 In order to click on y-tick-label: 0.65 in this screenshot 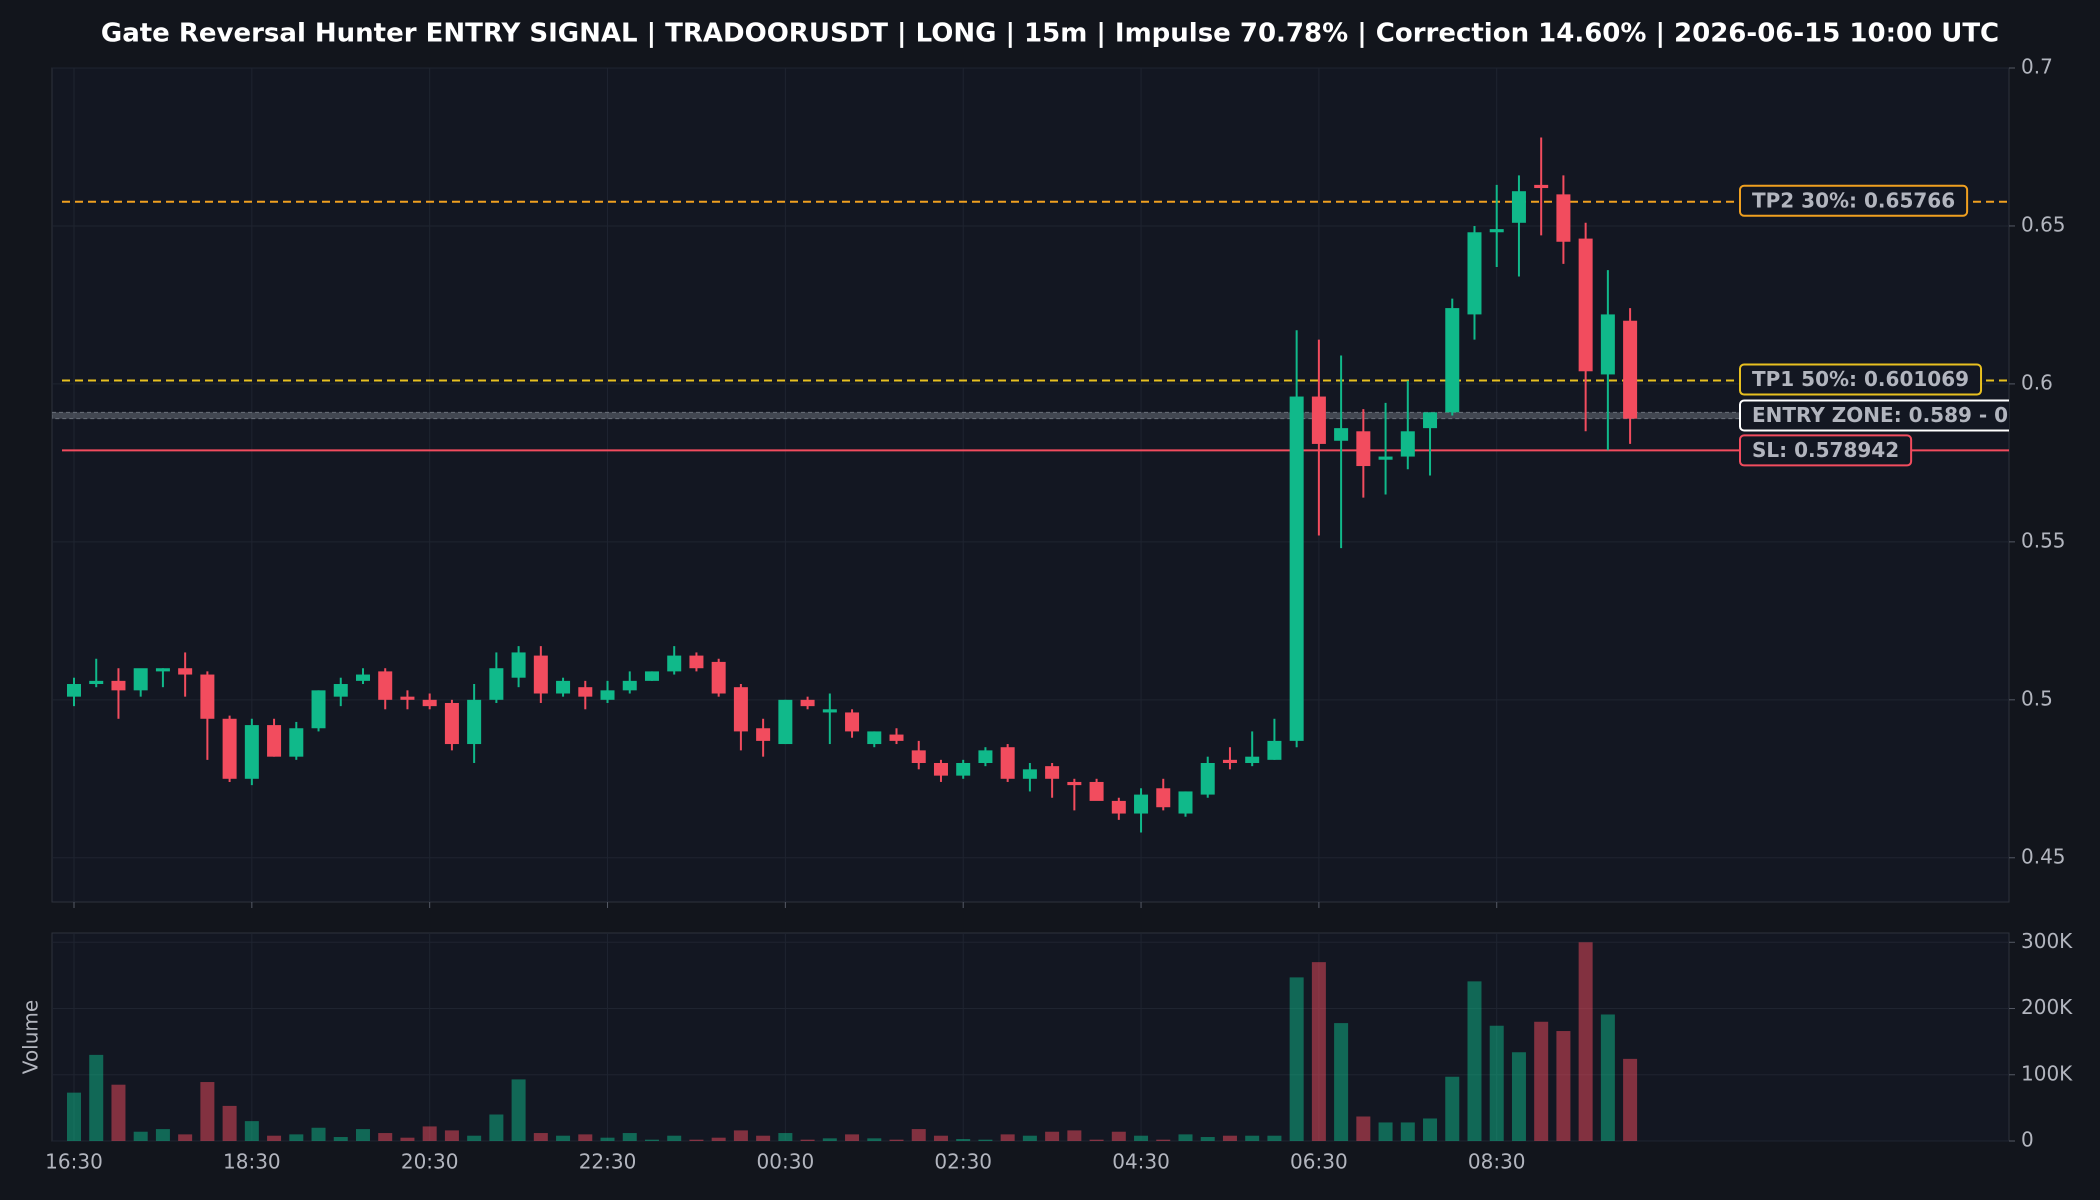, I will do `click(2043, 224)`.